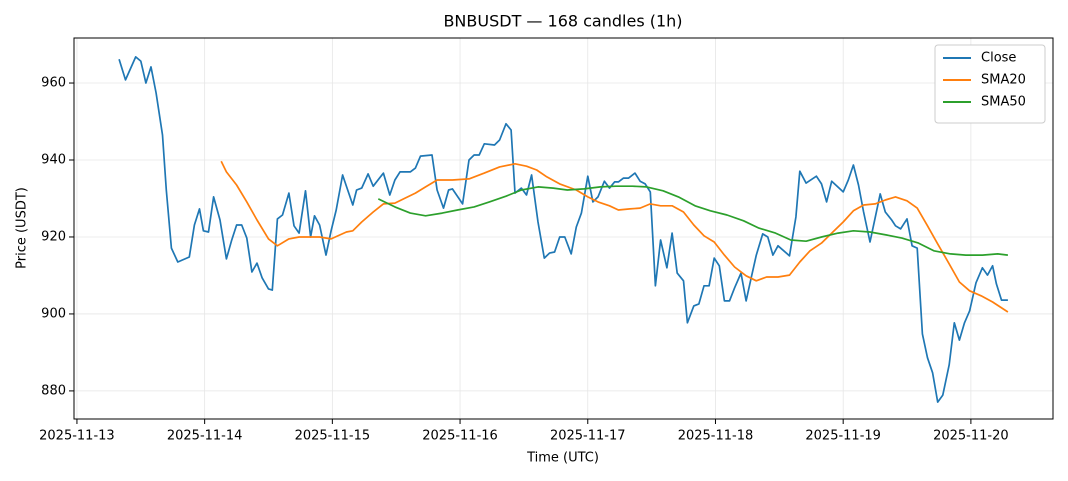 The width and height of the screenshot is (1068, 481). What do you see at coordinates (588, 436) in the screenshot?
I see `x-tick-label: 2025-11-17` at bounding box center [588, 436].